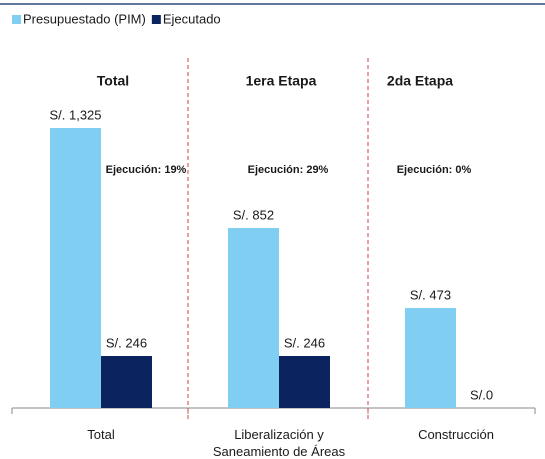  Describe the element at coordinates (281, 81) in the screenshot. I see `group-title: 1era Etapa` at that location.